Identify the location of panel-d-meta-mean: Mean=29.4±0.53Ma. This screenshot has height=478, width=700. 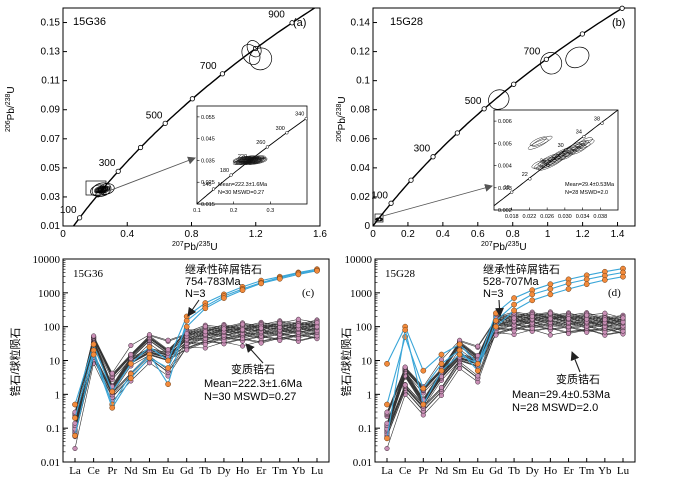
(561, 395).